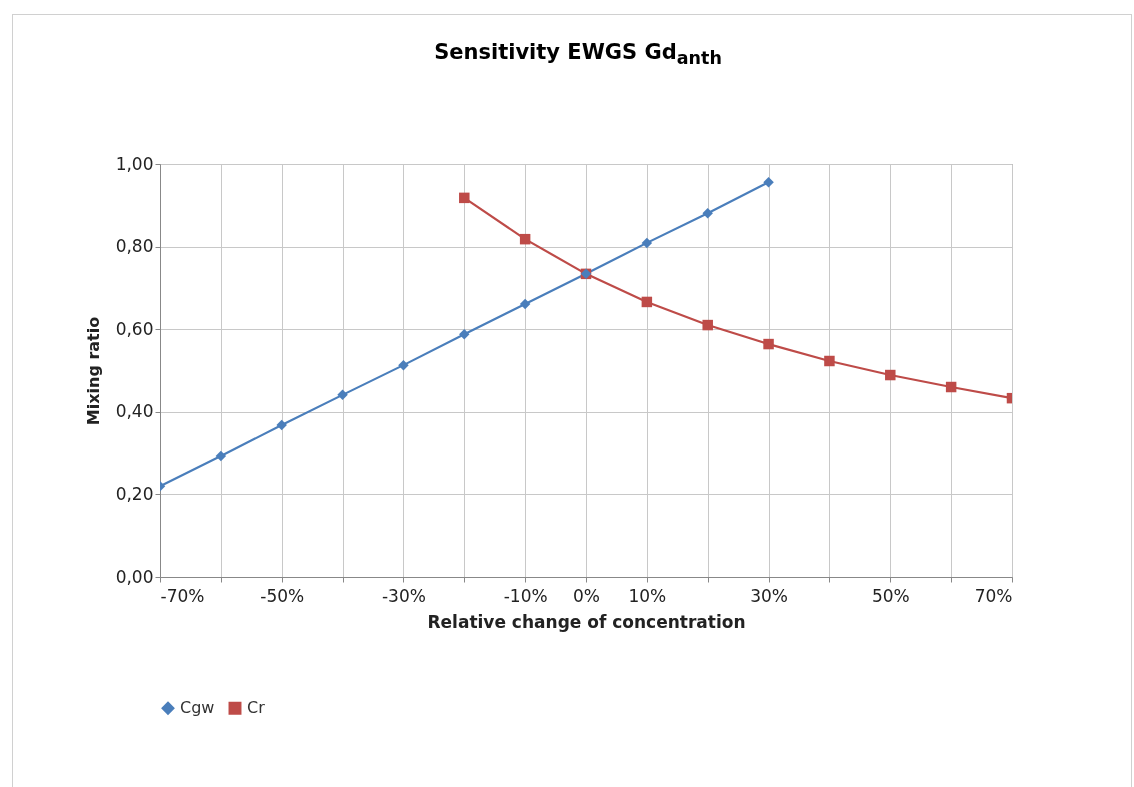 The width and height of the screenshot is (1134, 787). What do you see at coordinates (93, 371) in the screenshot?
I see `y-axis-title: Mixing ratio` at bounding box center [93, 371].